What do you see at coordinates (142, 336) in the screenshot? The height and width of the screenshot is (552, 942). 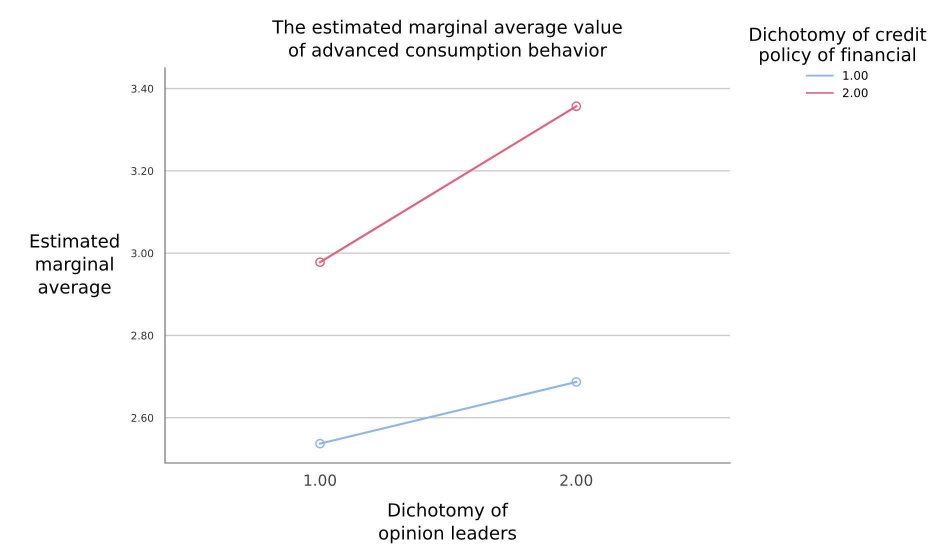 I see `y-tick-label: 2.80` at bounding box center [142, 336].